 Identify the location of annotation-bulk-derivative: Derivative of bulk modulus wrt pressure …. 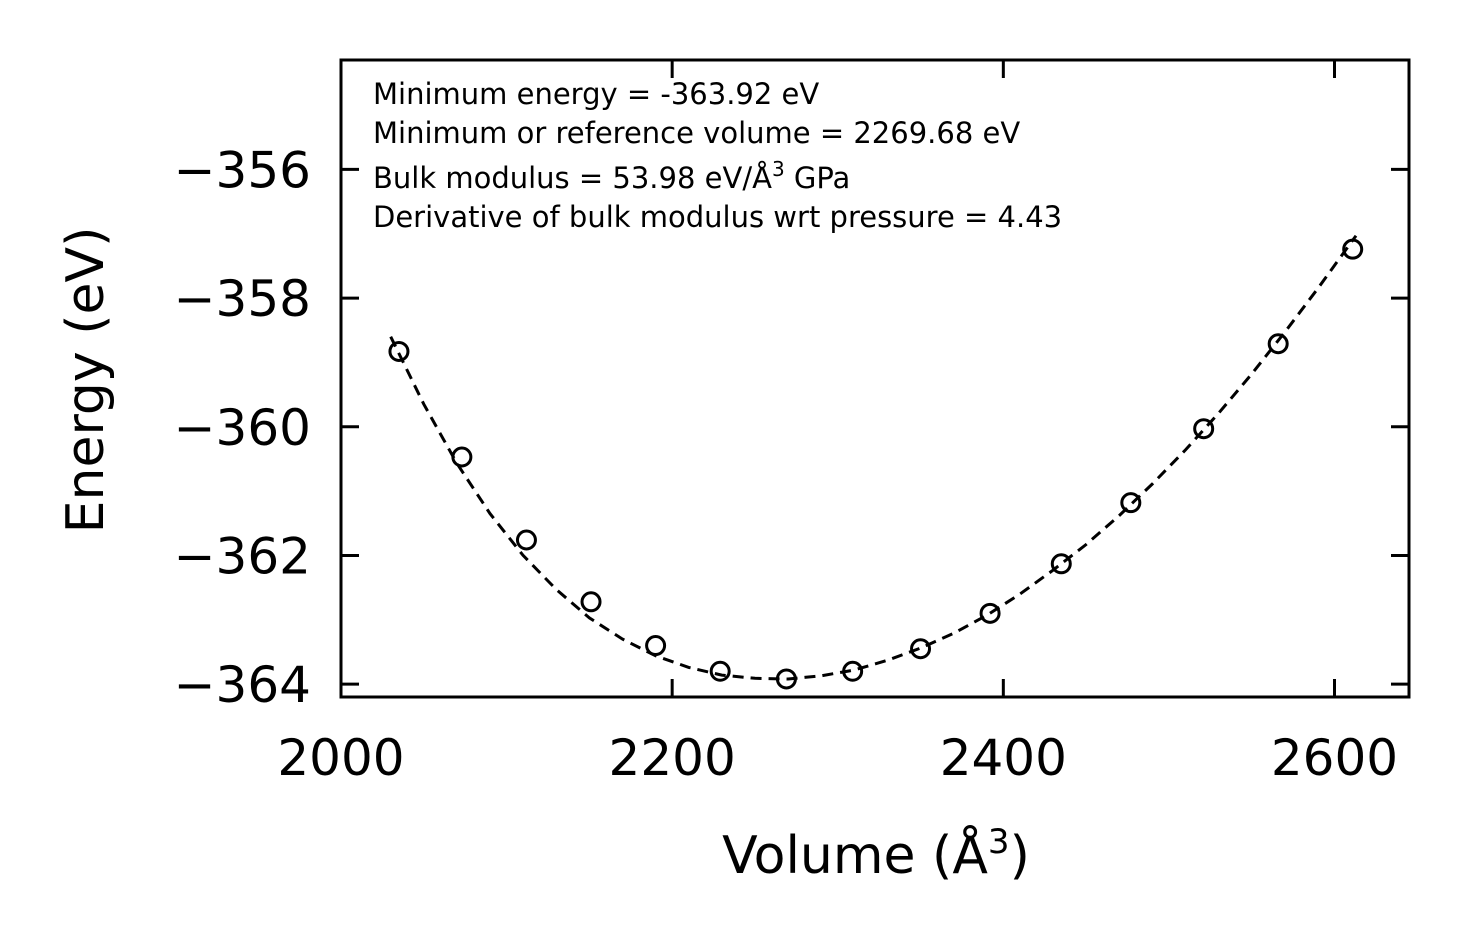
(717, 217).